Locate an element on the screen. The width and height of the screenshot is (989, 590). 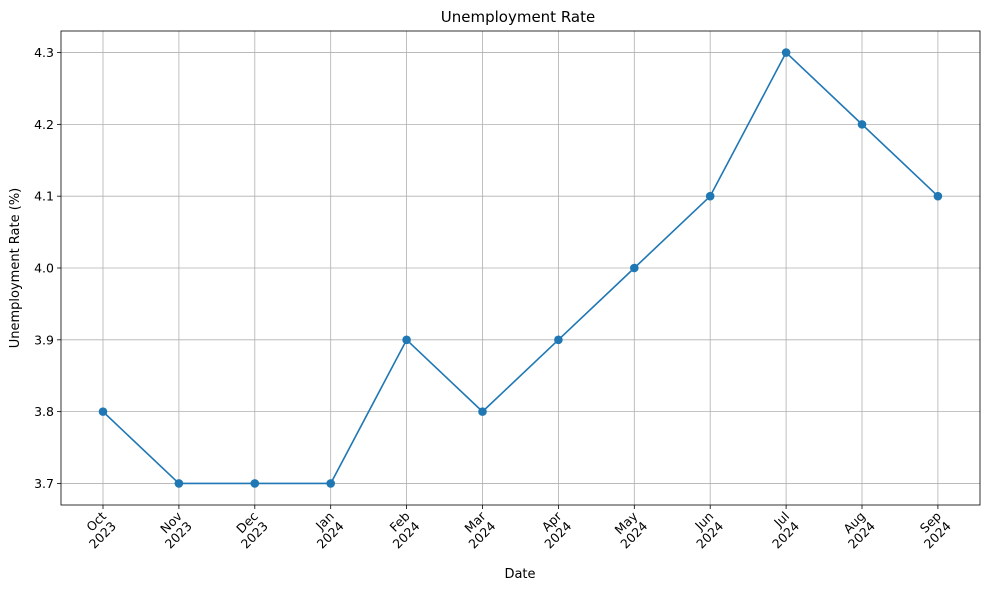
y-axis-ticks: 3.7 3.8 3.9 4.0 4.1 4.2 4.3 is located at coordinates (47, 268).